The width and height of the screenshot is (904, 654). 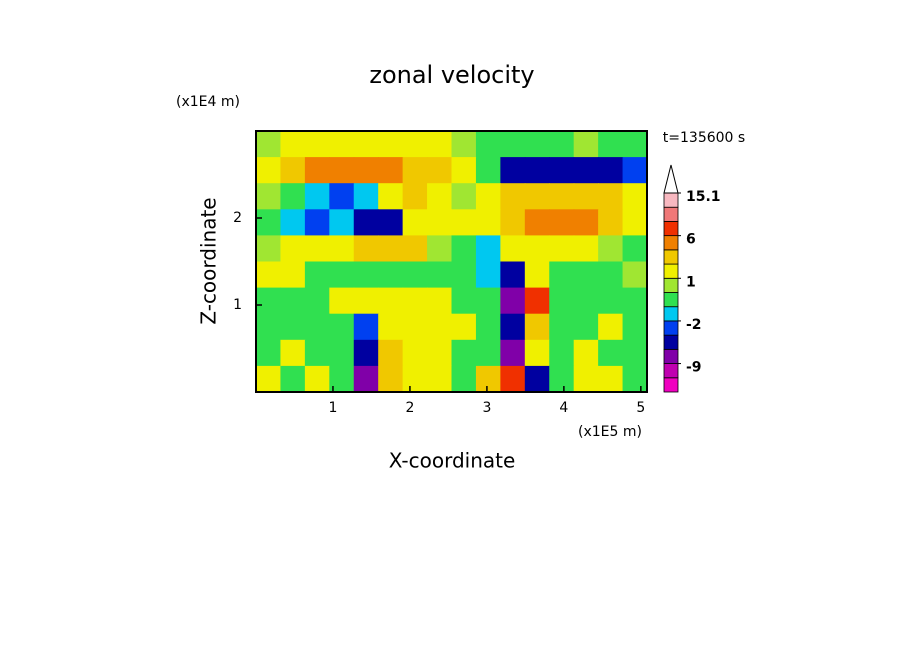 I want to click on y-tick-label: 1, so click(x=237, y=305).